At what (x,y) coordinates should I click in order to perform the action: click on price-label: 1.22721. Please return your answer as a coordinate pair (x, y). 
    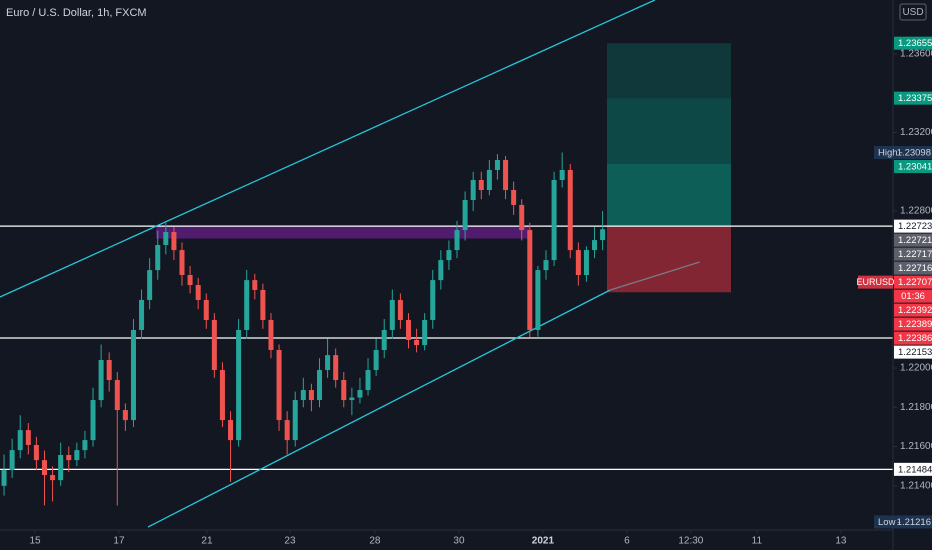
    Looking at the image, I should click on (915, 240).